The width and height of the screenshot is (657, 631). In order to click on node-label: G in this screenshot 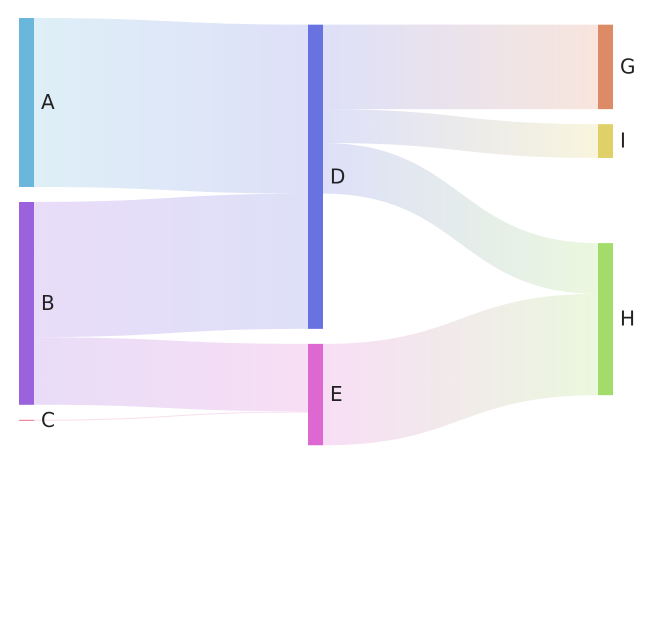, I will do `click(628, 66)`.